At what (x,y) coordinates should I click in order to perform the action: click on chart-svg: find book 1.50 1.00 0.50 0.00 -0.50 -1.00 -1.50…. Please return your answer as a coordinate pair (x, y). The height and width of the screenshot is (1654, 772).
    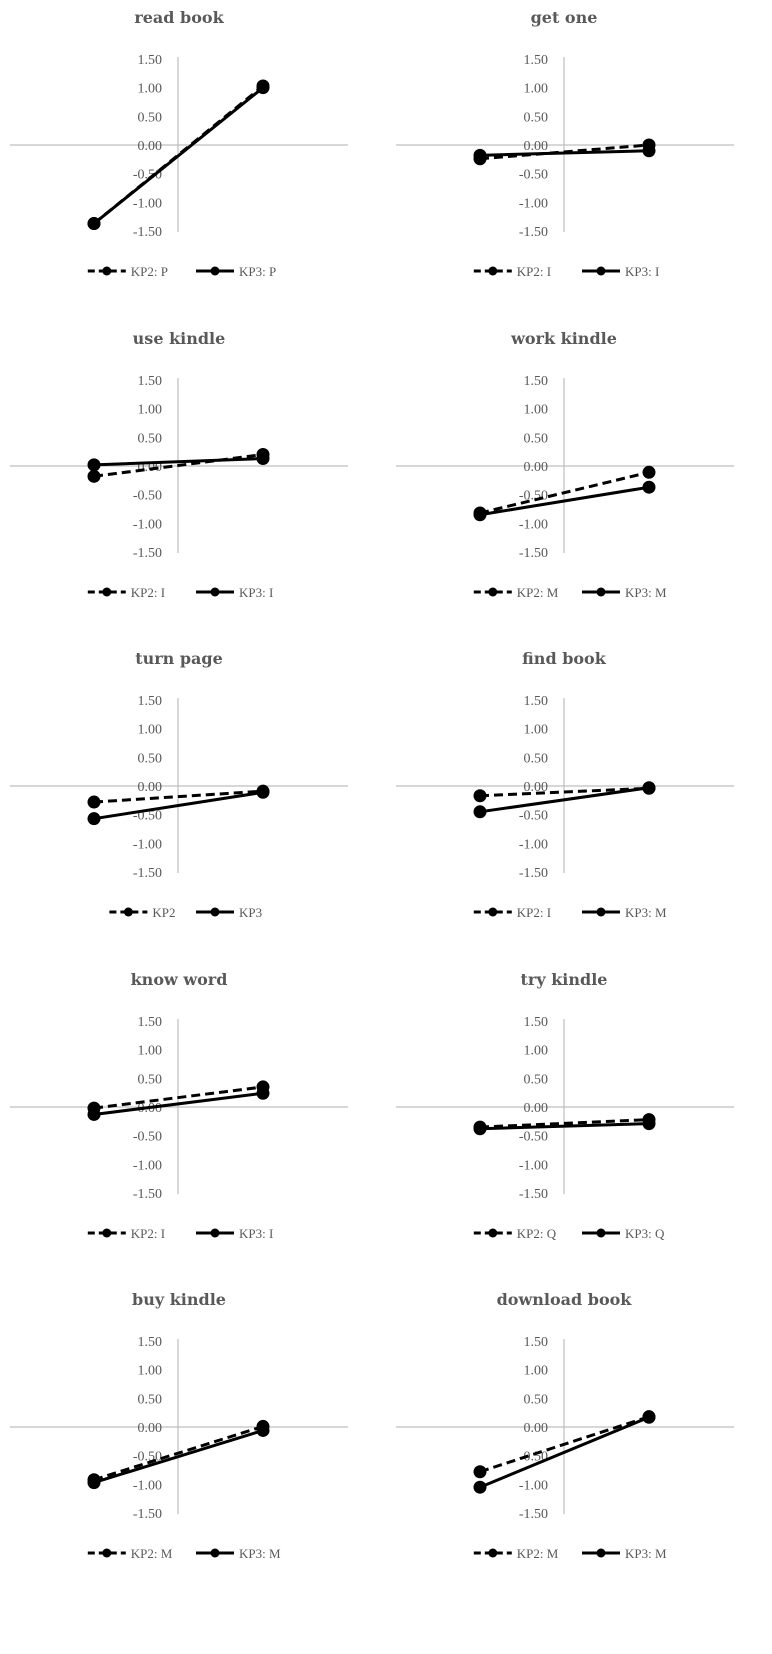
    Looking at the image, I should click on (565, 784).